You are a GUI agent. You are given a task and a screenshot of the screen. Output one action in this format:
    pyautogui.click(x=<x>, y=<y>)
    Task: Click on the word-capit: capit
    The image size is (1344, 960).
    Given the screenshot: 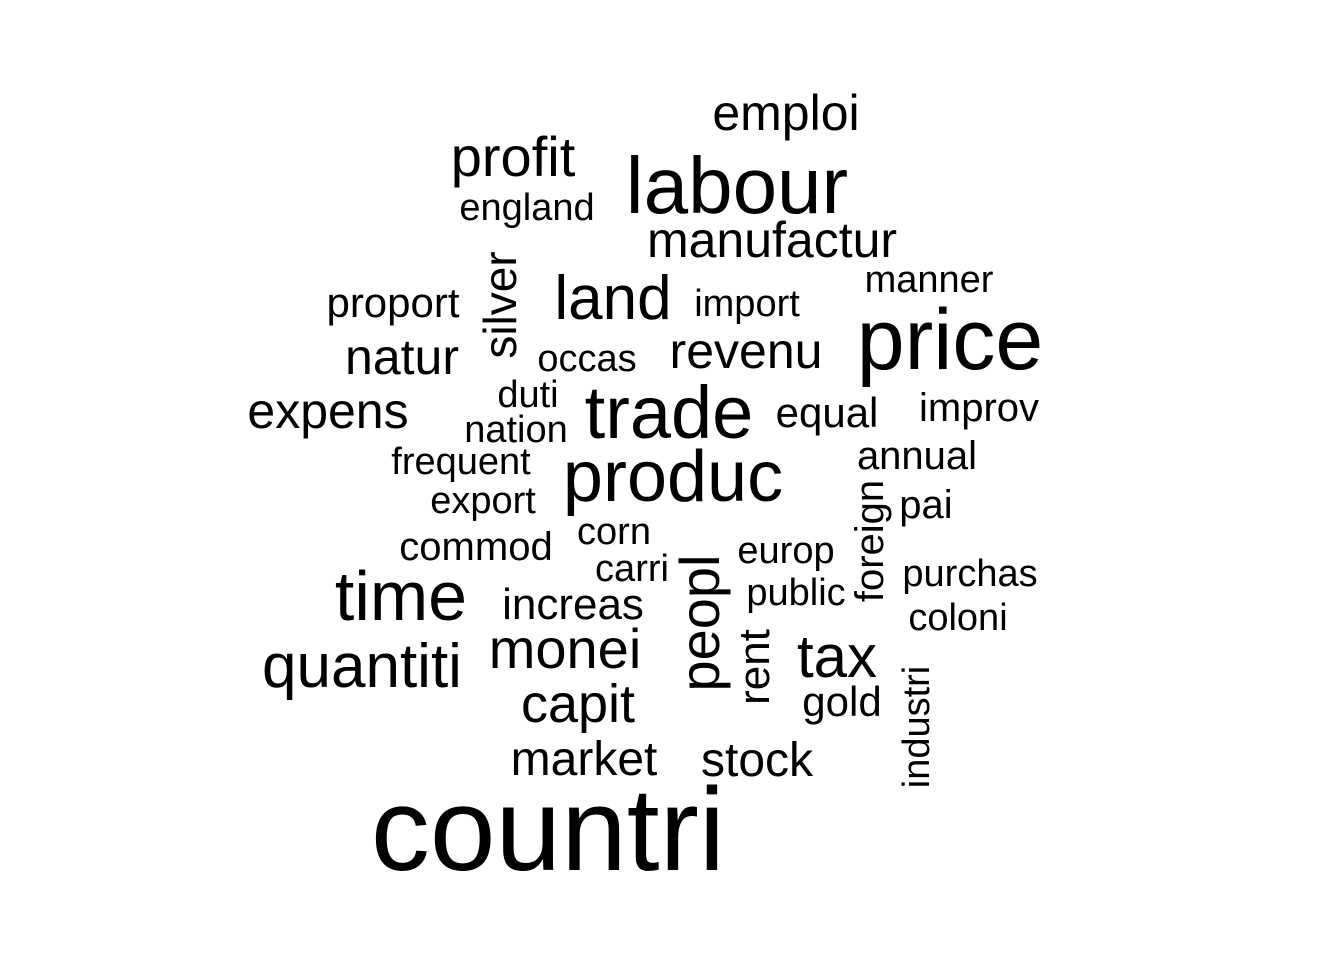 What is the action you would take?
    pyautogui.click(x=578, y=704)
    